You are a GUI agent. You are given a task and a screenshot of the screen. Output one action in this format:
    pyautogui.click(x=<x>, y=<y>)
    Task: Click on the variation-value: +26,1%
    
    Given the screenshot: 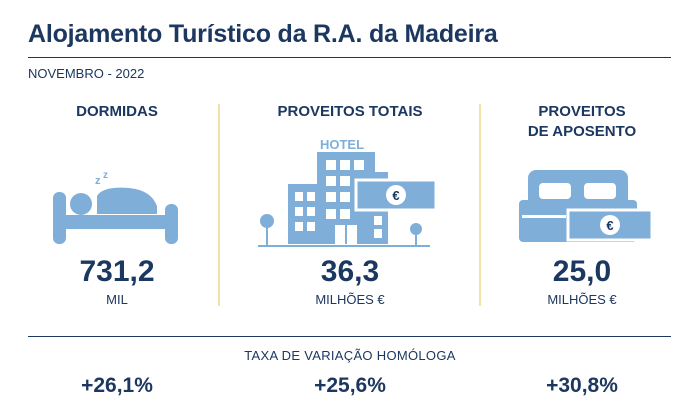 What is the action you would take?
    pyautogui.click(x=117, y=385)
    